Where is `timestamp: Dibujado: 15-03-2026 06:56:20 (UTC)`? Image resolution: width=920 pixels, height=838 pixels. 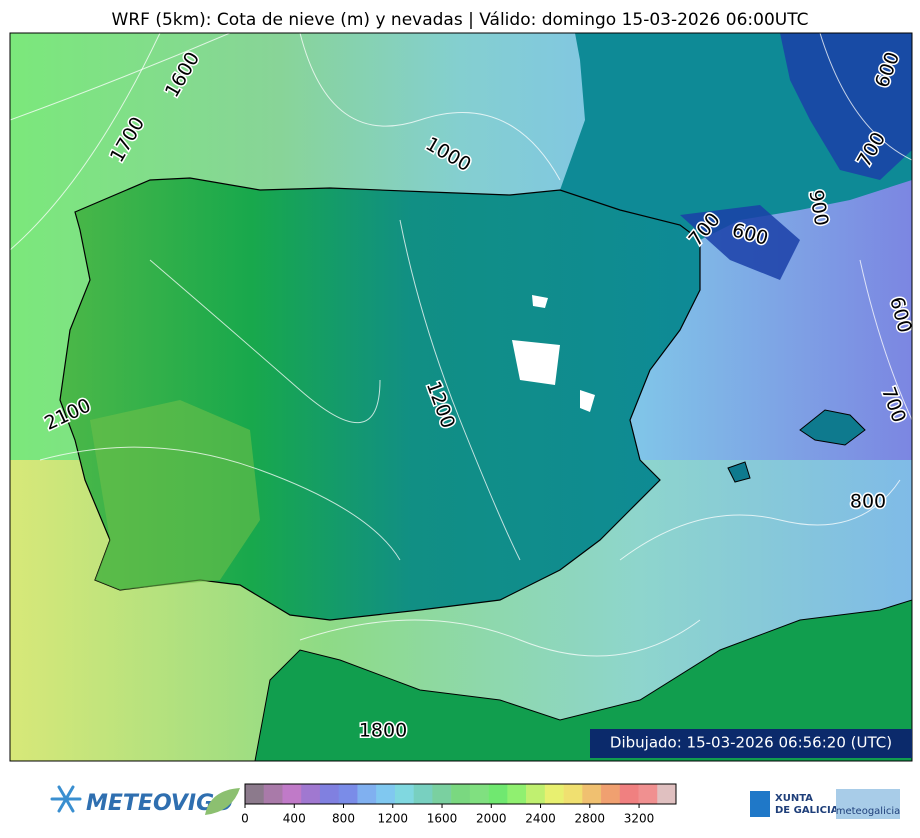
timestamp: Dibujado: 15-03-2026 06:56:20 (UTC) is located at coordinates (751, 743).